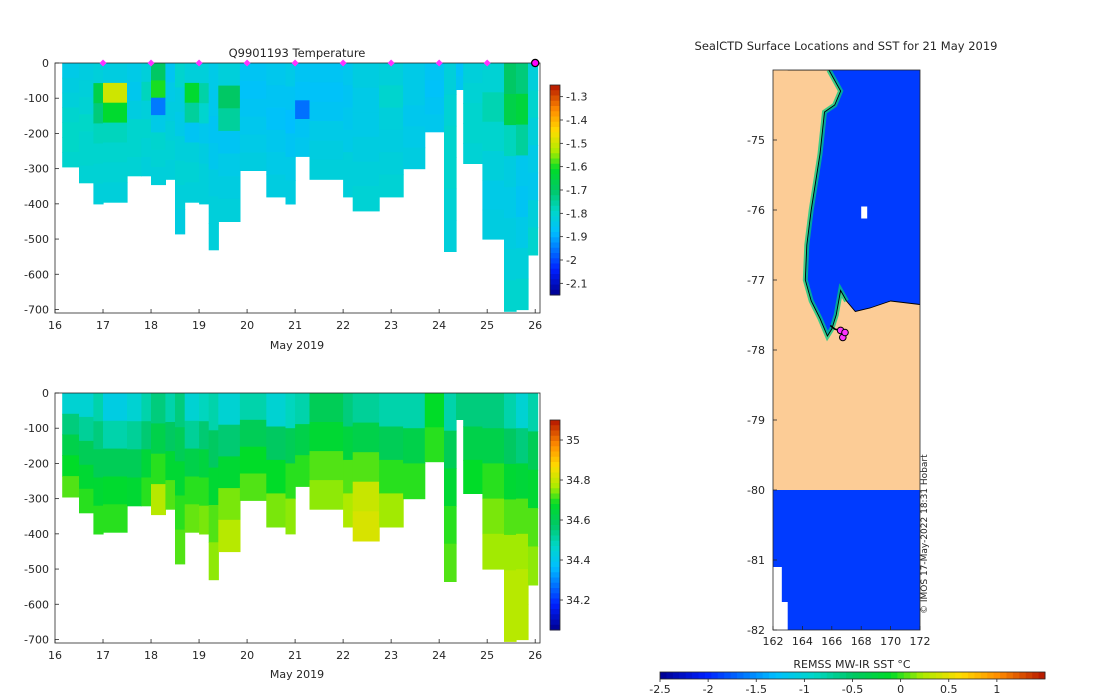  Describe the element at coordinates (391, 63) in the screenshot. I see `surface-marker` at that location.